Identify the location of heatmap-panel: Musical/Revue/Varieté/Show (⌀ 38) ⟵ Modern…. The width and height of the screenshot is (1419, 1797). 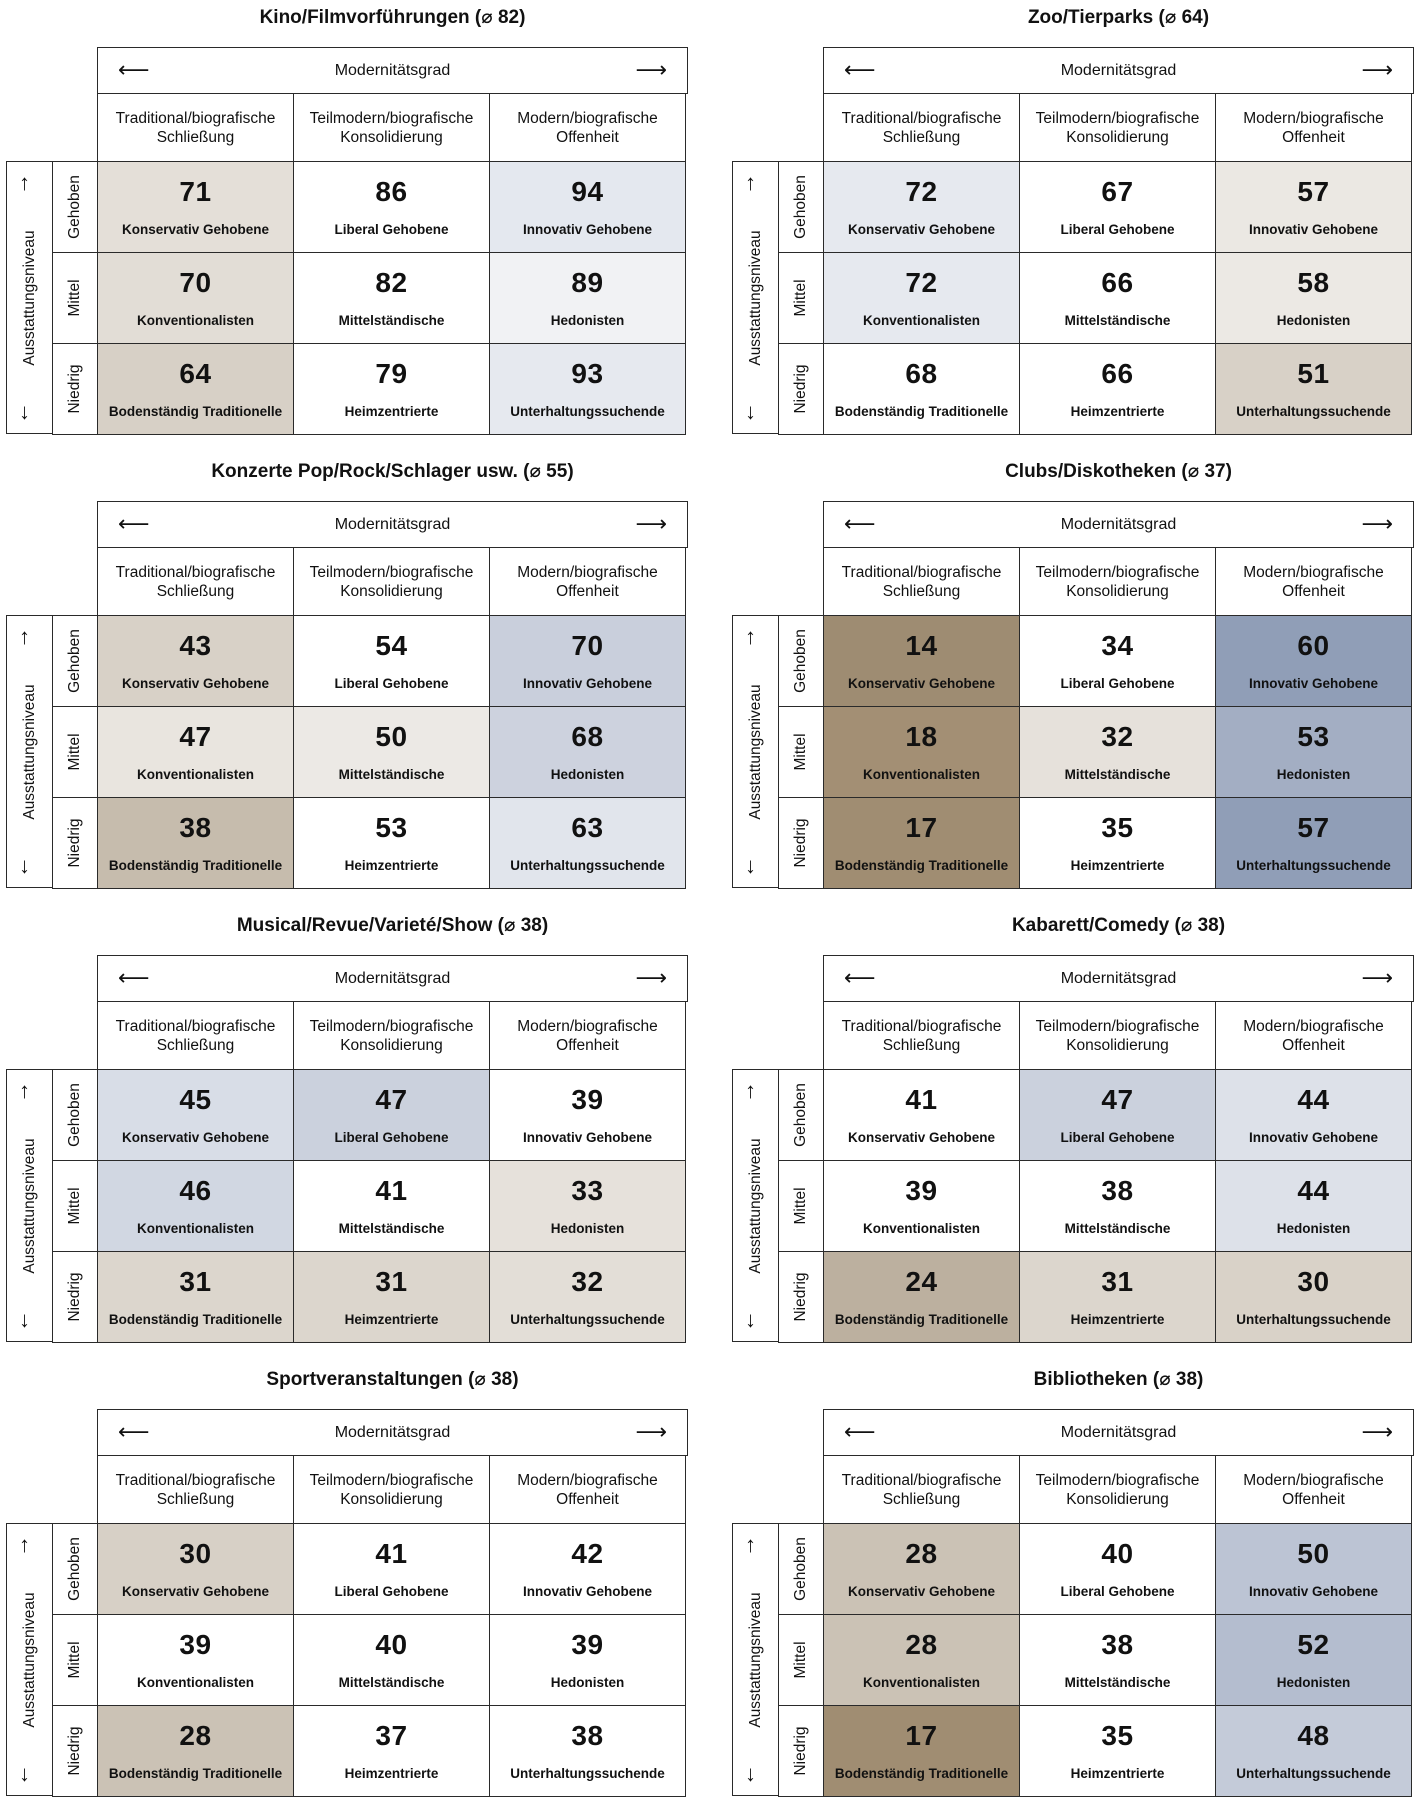
(347, 1125).